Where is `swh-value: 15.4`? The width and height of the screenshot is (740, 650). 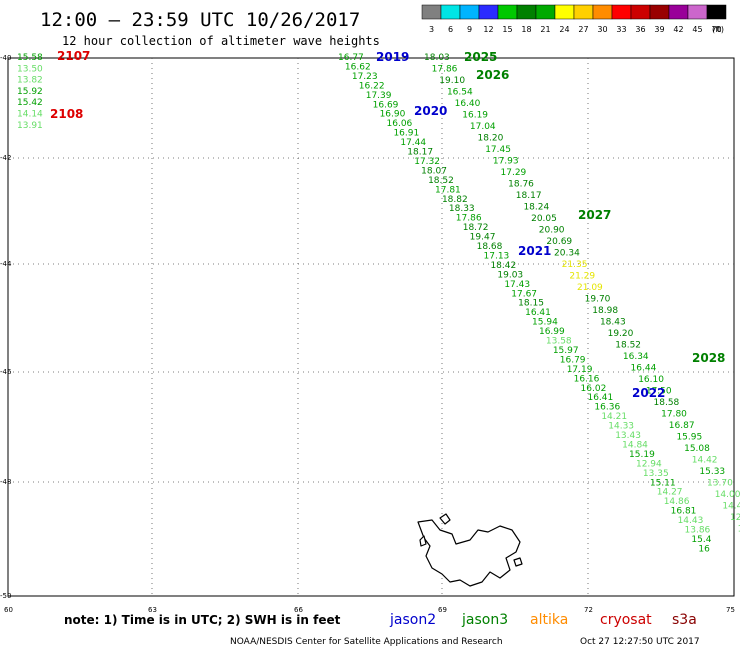
swh-value: 15.4 is located at coordinates (701, 540).